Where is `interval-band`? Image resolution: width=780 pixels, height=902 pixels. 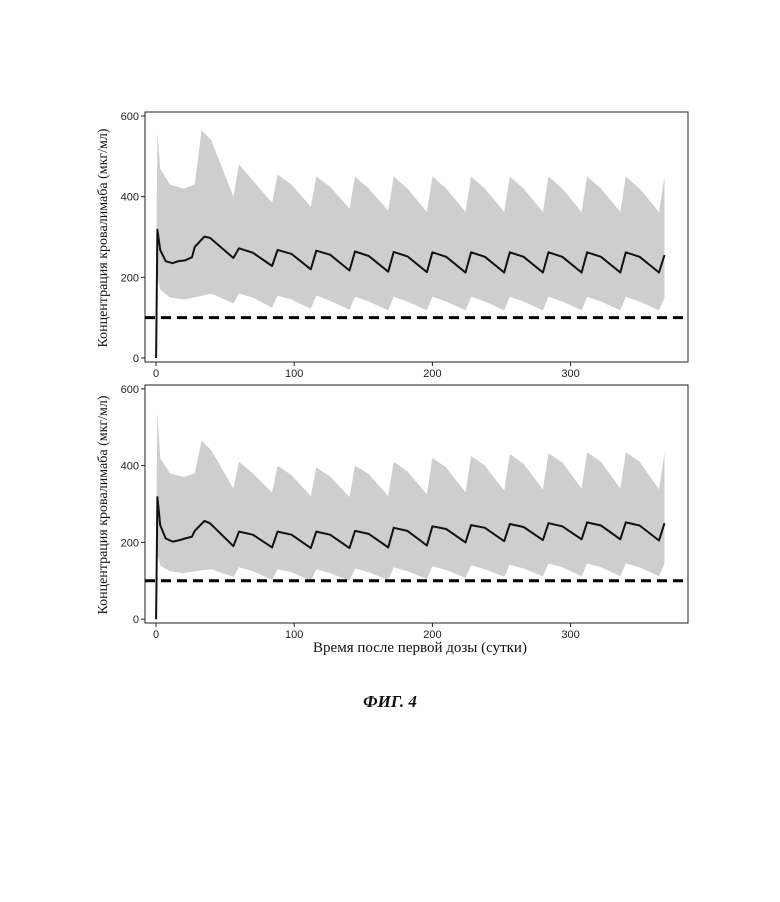 interval-band is located at coordinates (410, 515).